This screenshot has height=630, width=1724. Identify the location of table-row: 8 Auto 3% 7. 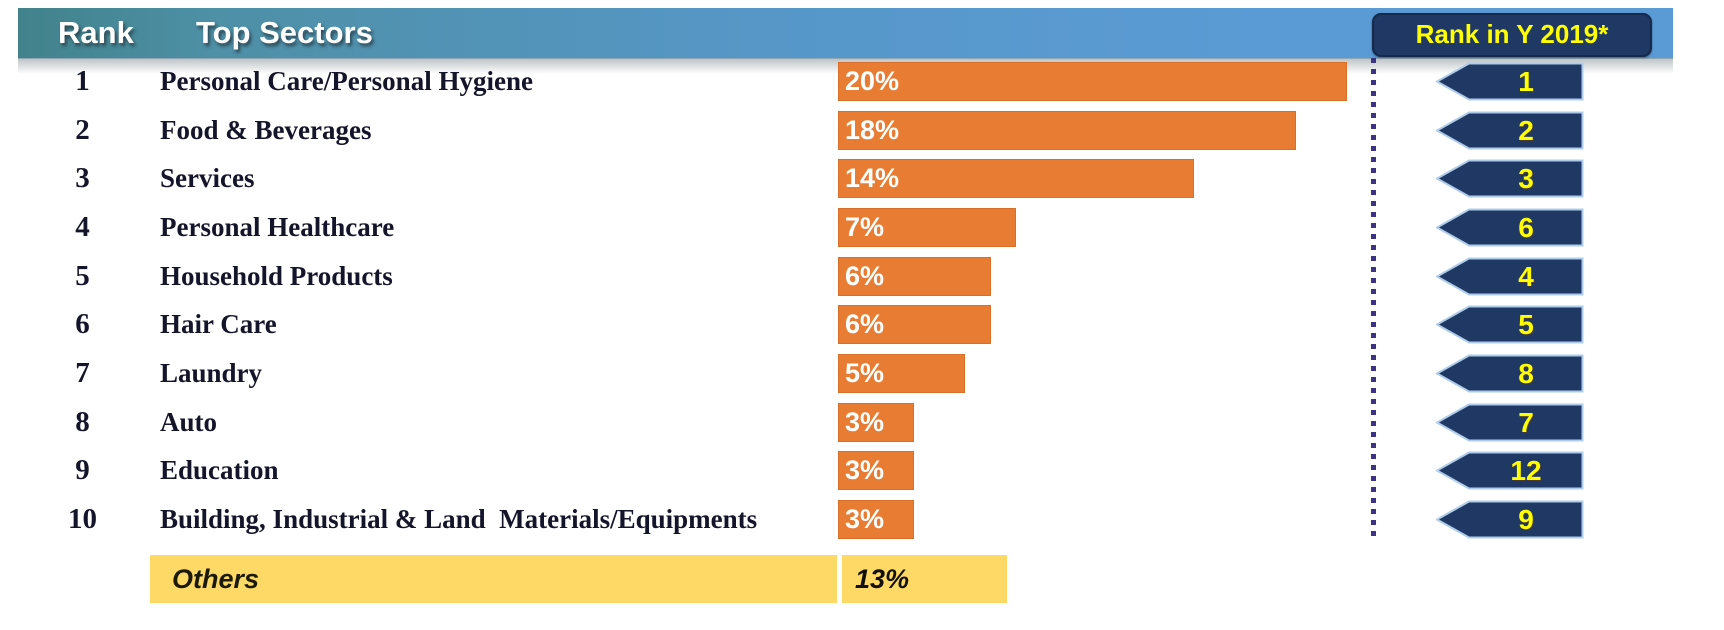
(862, 422).